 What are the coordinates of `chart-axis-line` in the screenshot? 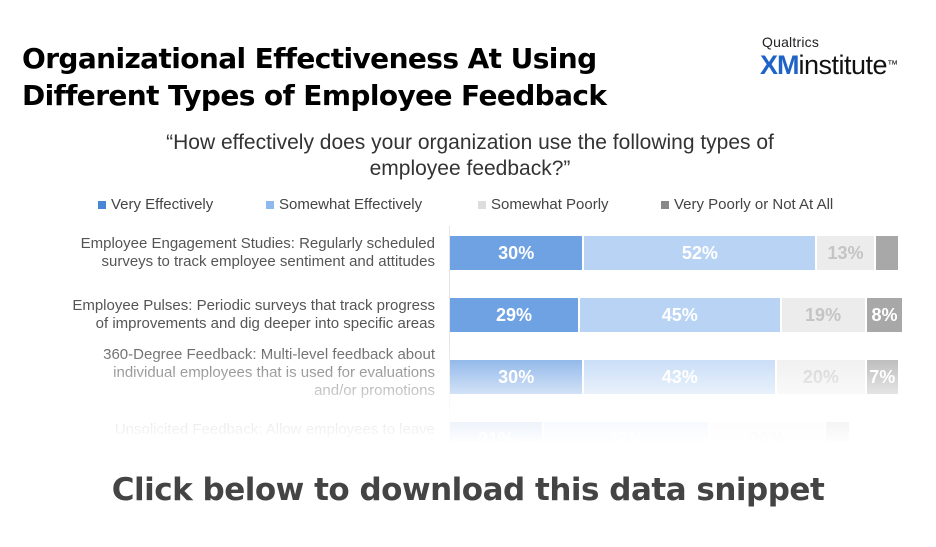 It's located at (449, 338).